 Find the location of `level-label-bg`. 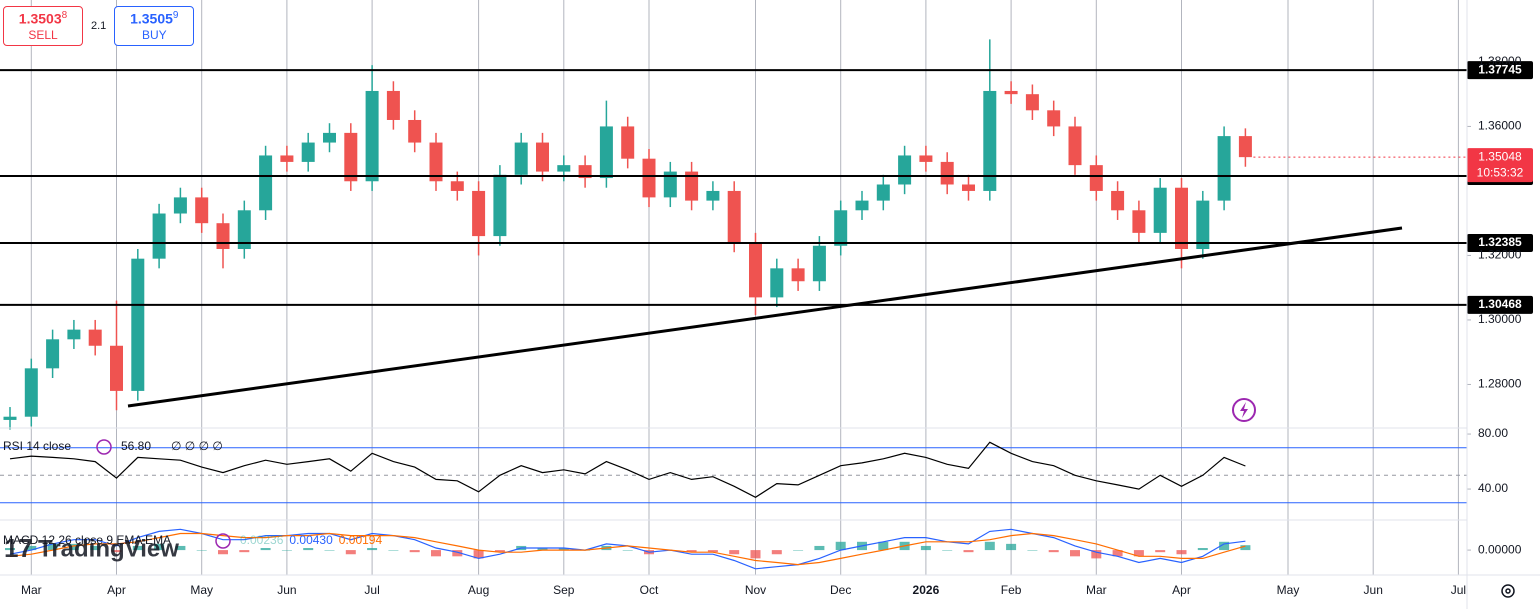

level-label-bg is located at coordinates (1500, 243).